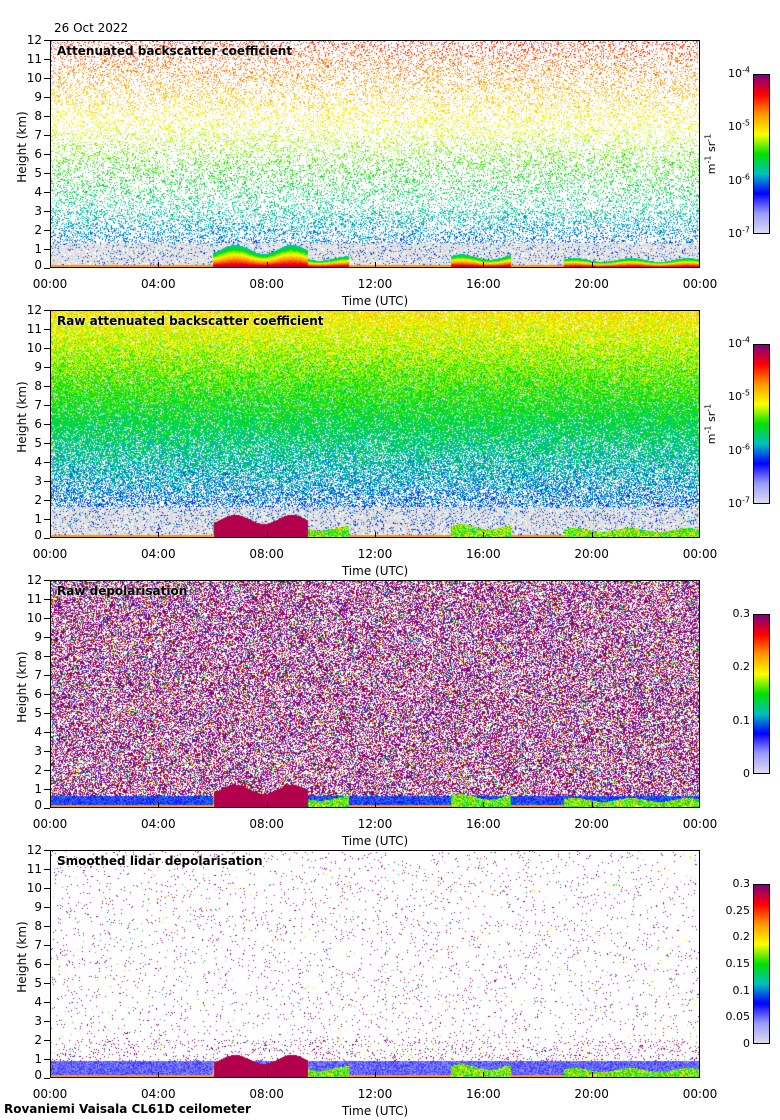 This screenshot has height=1120, width=780. I want to click on colorbar-tick-label: 0.25, so click(738, 910).